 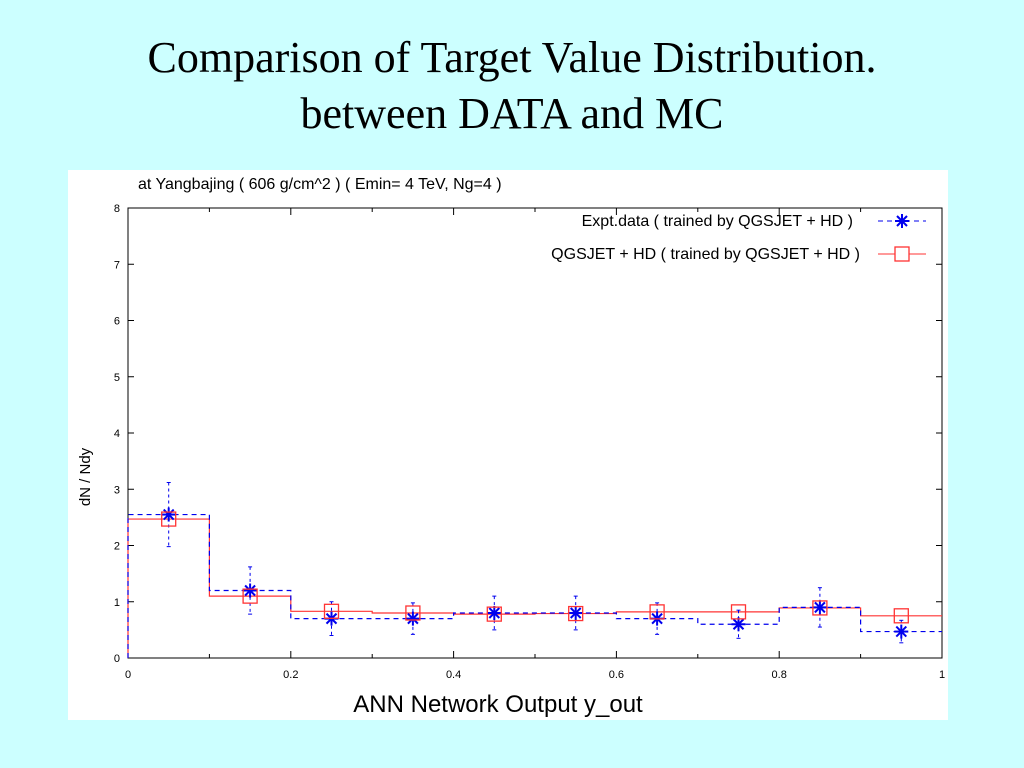 I want to click on x-tick-label: 1, so click(x=942, y=675).